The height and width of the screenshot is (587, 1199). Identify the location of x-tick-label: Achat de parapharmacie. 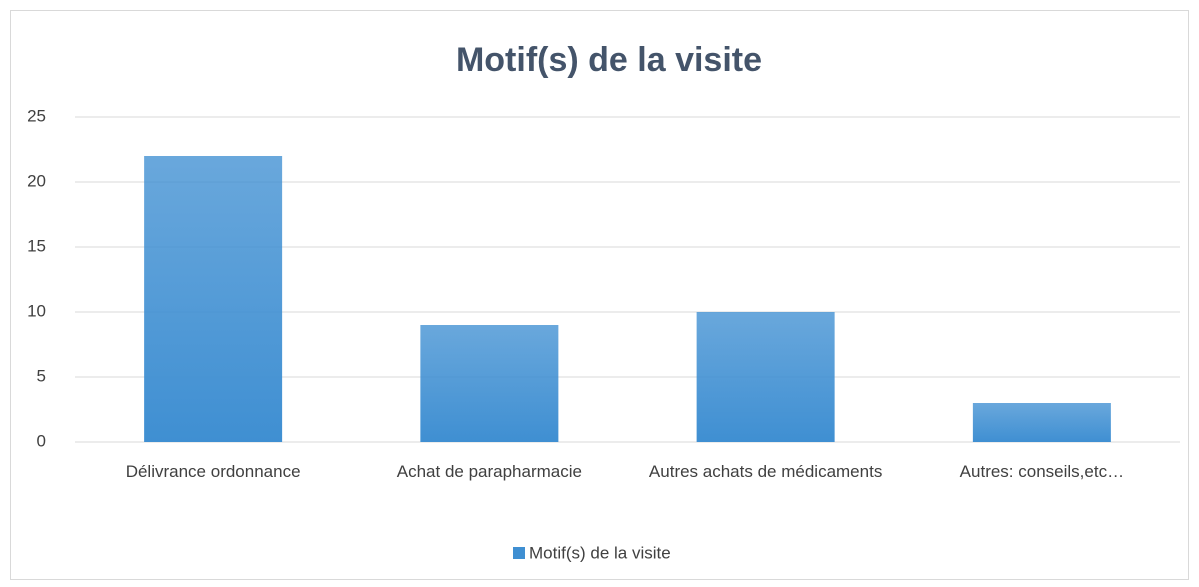
(489, 471).